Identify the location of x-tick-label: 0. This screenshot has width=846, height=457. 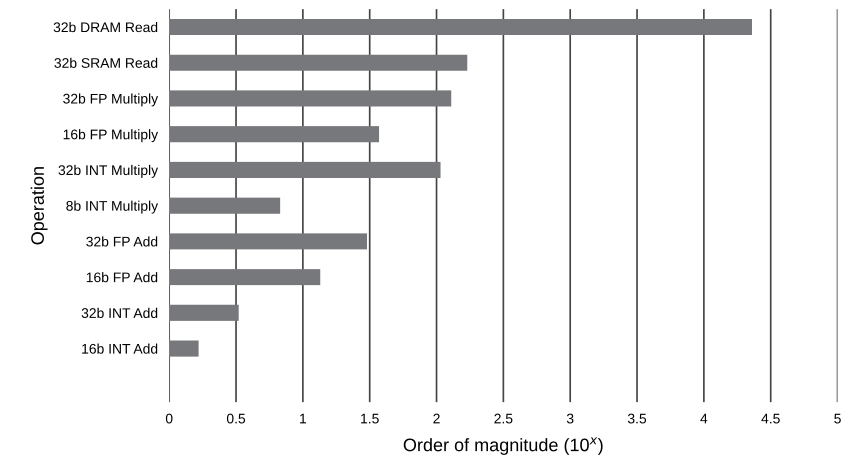
(169, 419).